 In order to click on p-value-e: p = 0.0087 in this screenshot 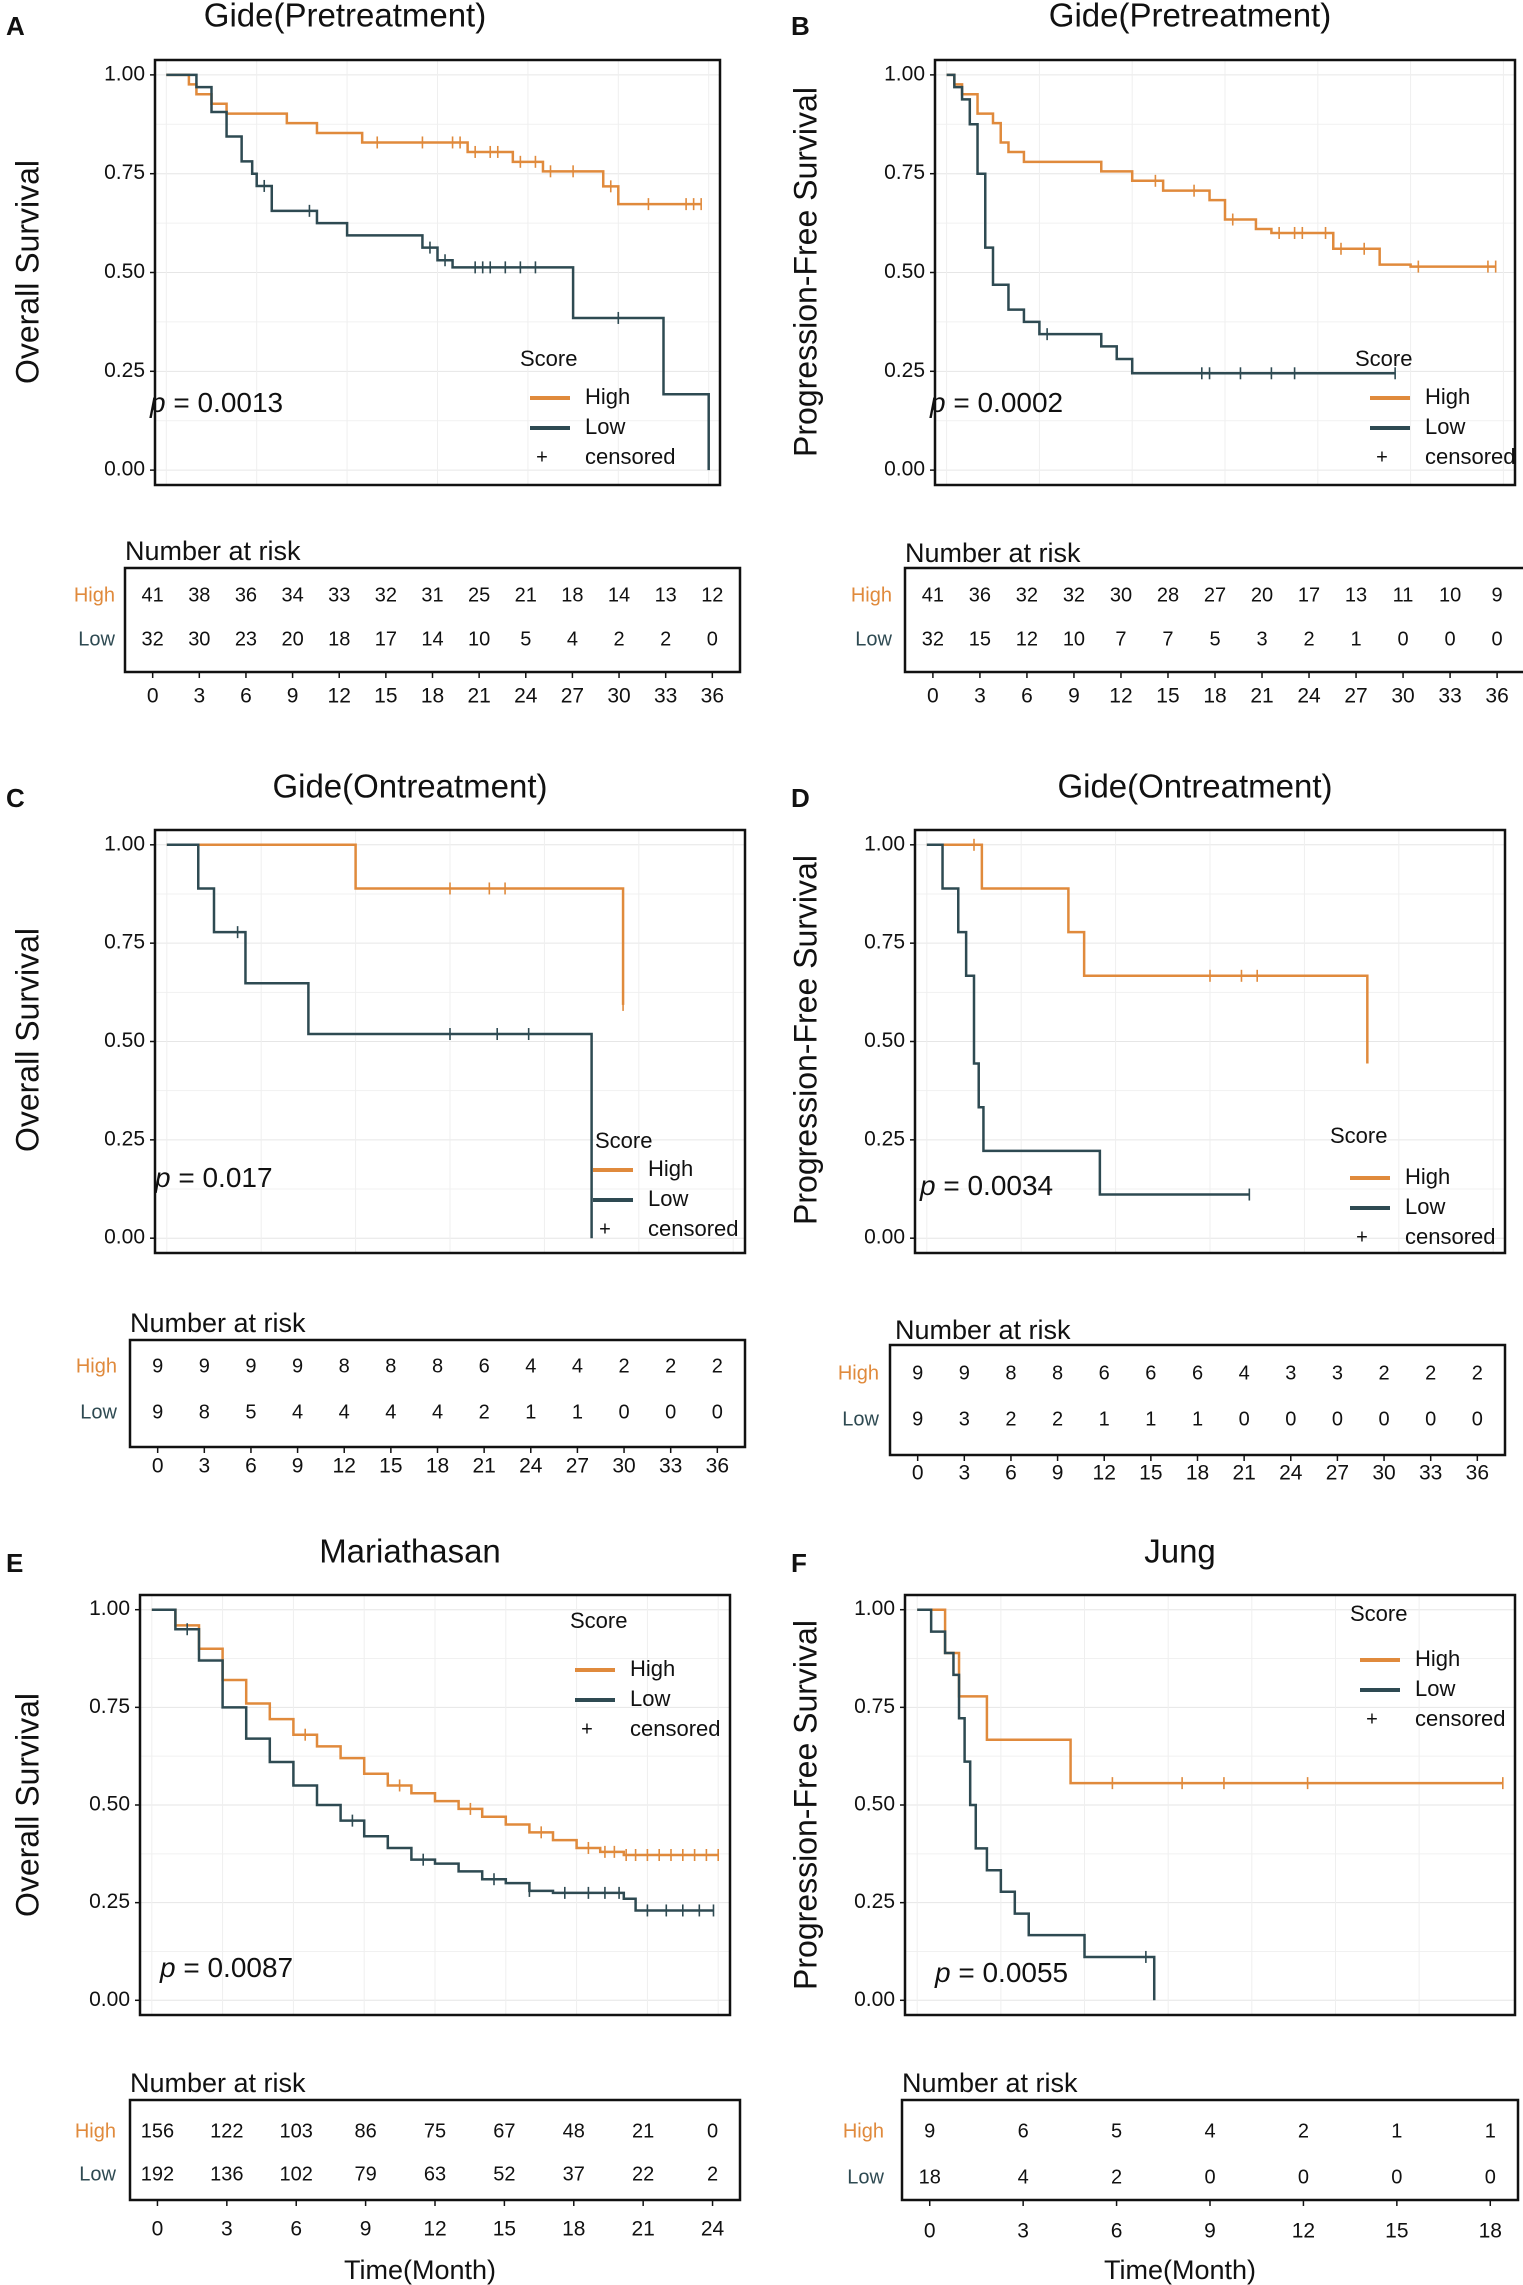, I will do `click(226, 1967)`.